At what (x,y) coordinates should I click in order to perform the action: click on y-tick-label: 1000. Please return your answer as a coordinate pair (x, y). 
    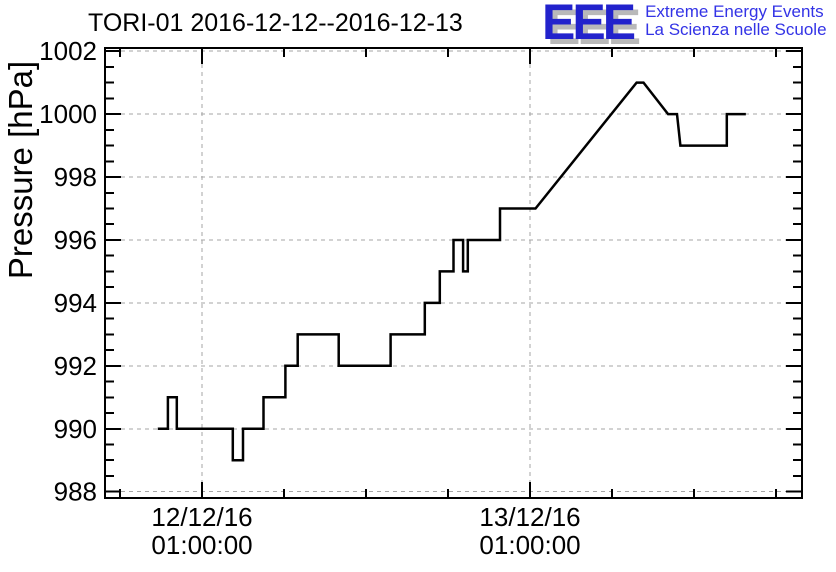
    Looking at the image, I should click on (68, 114).